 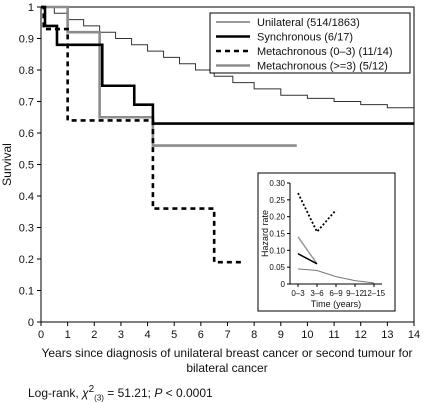 I want to click on legend-label: Metachronous (>=3) (5/12), so click(x=322, y=67).